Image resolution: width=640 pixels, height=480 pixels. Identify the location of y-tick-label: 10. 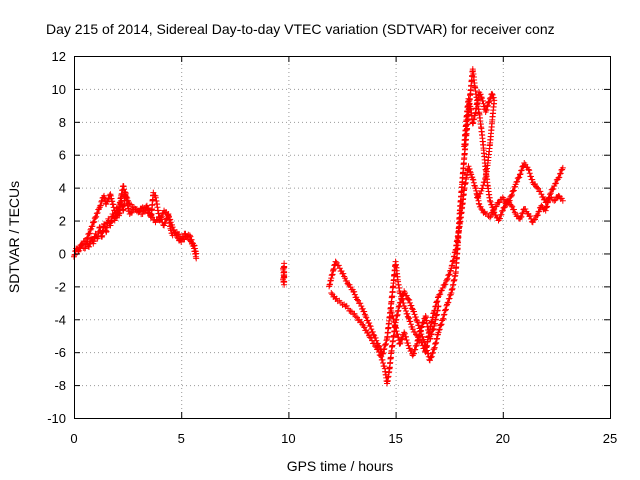
(59, 89).